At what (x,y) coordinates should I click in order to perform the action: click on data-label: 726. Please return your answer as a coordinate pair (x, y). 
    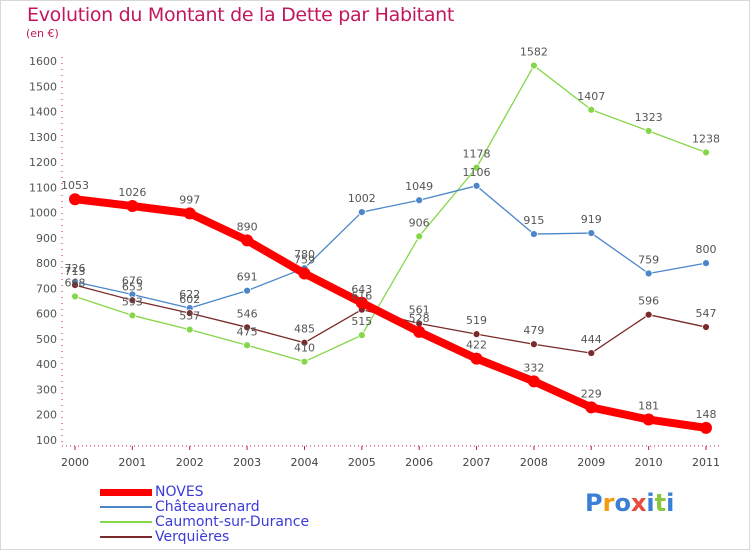
    Looking at the image, I should click on (75, 268).